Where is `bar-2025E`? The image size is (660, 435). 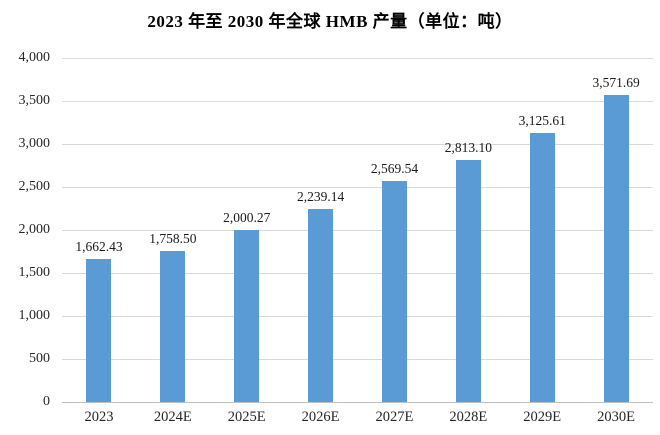
bar-2025E is located at coordinates (247, 315).